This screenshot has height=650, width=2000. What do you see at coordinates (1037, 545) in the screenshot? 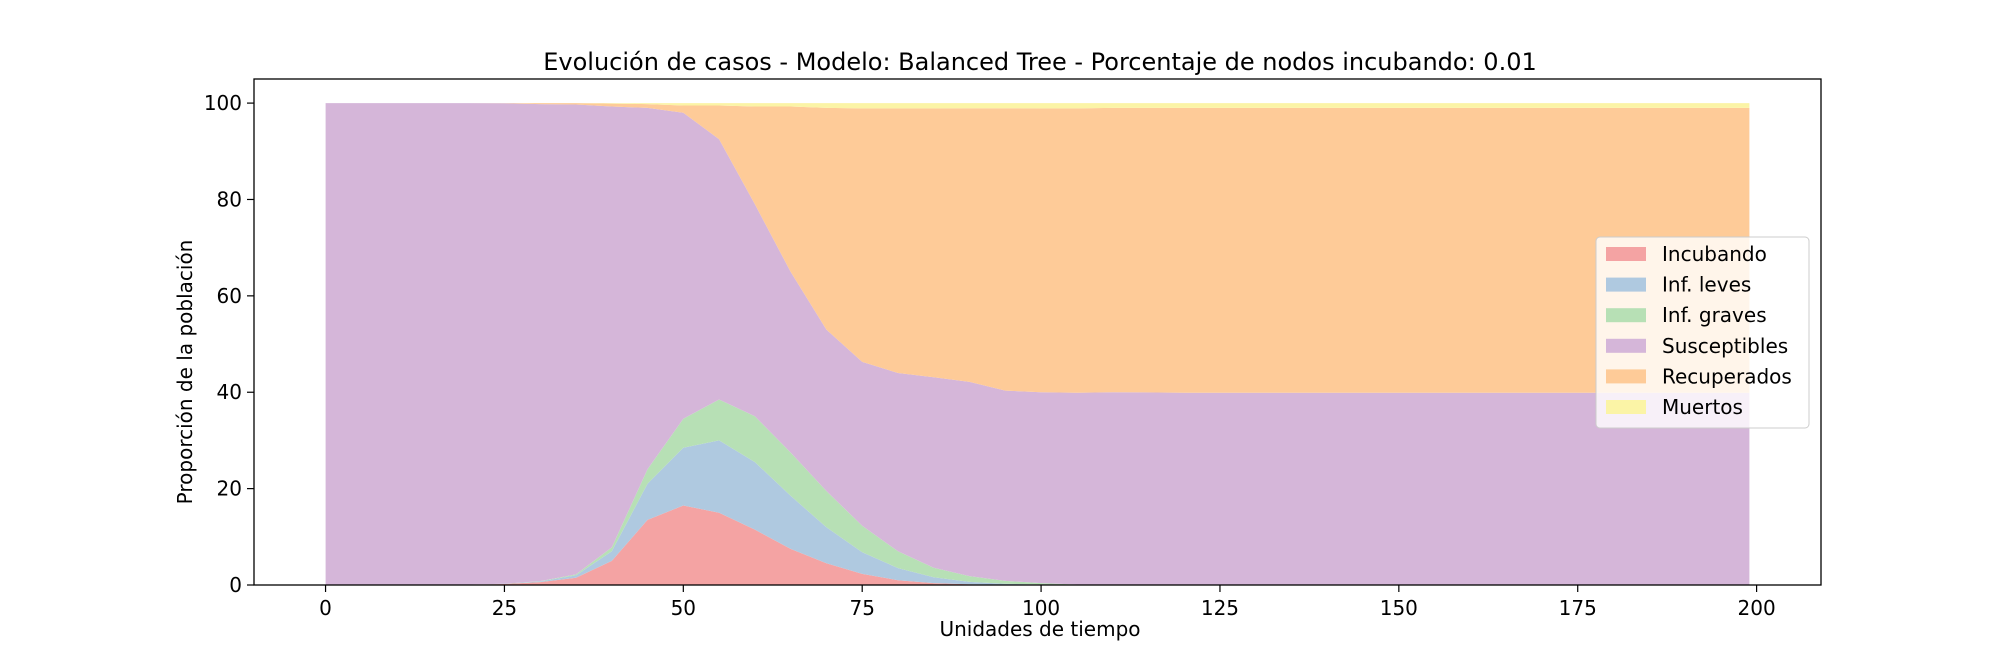
I see `area-incubando` at bounding box center [1037, 545].